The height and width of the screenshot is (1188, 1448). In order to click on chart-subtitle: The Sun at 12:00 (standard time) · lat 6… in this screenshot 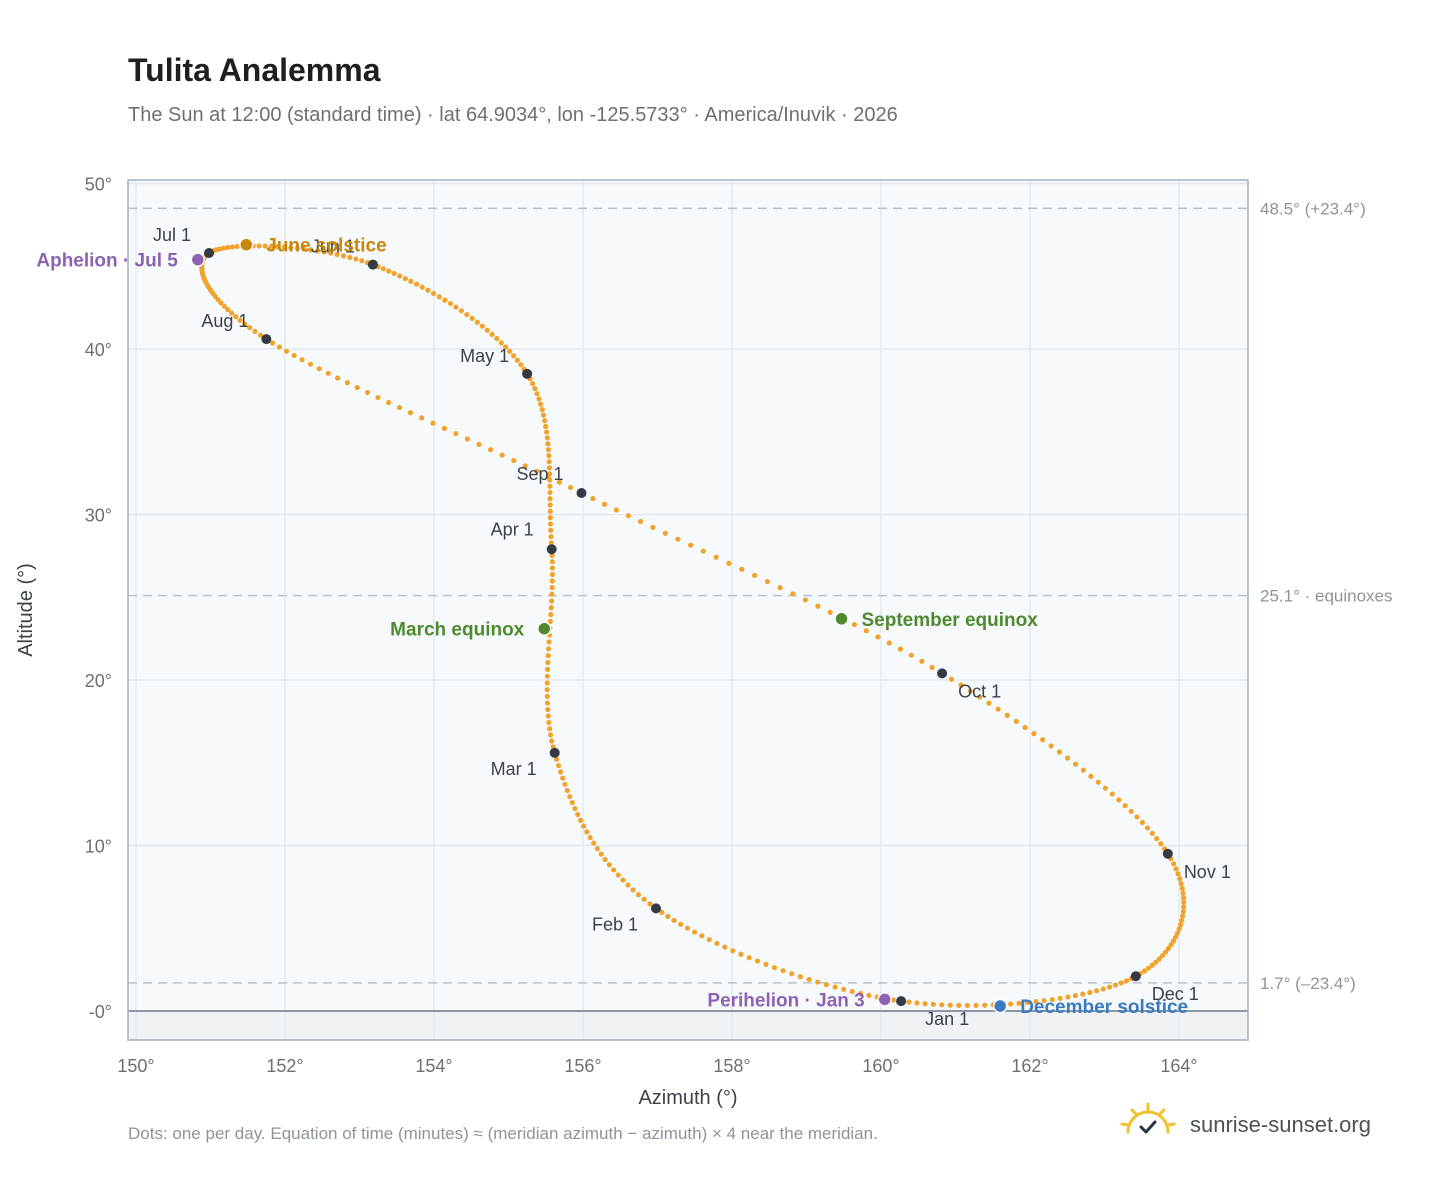, I will do `click(513, 115)`.